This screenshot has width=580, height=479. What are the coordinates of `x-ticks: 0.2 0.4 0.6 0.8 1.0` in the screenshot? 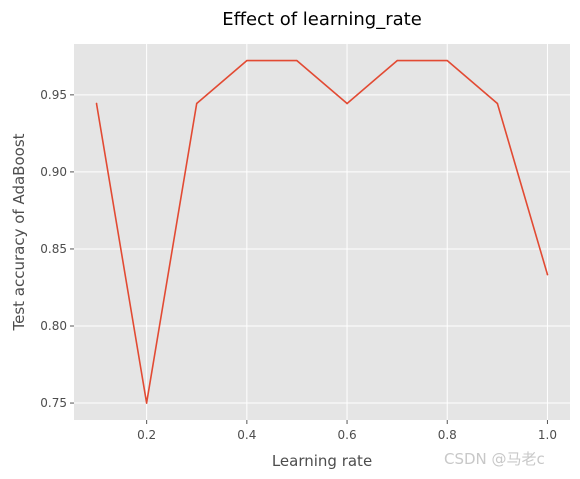 It's located at (347, 431).